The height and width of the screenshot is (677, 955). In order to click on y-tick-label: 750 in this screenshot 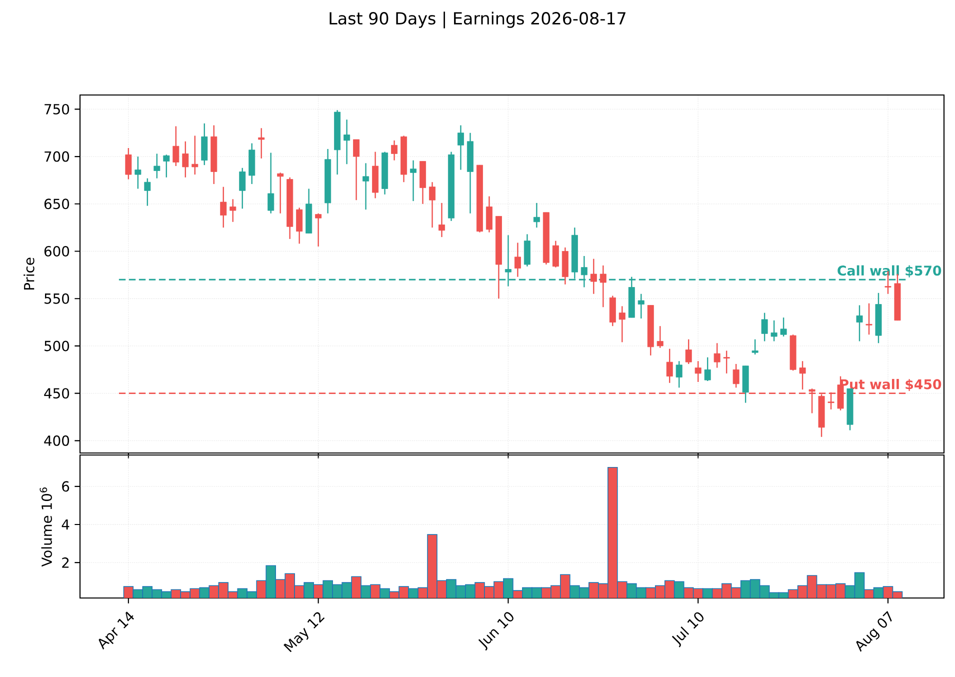, I will do `click(57, 109)`.